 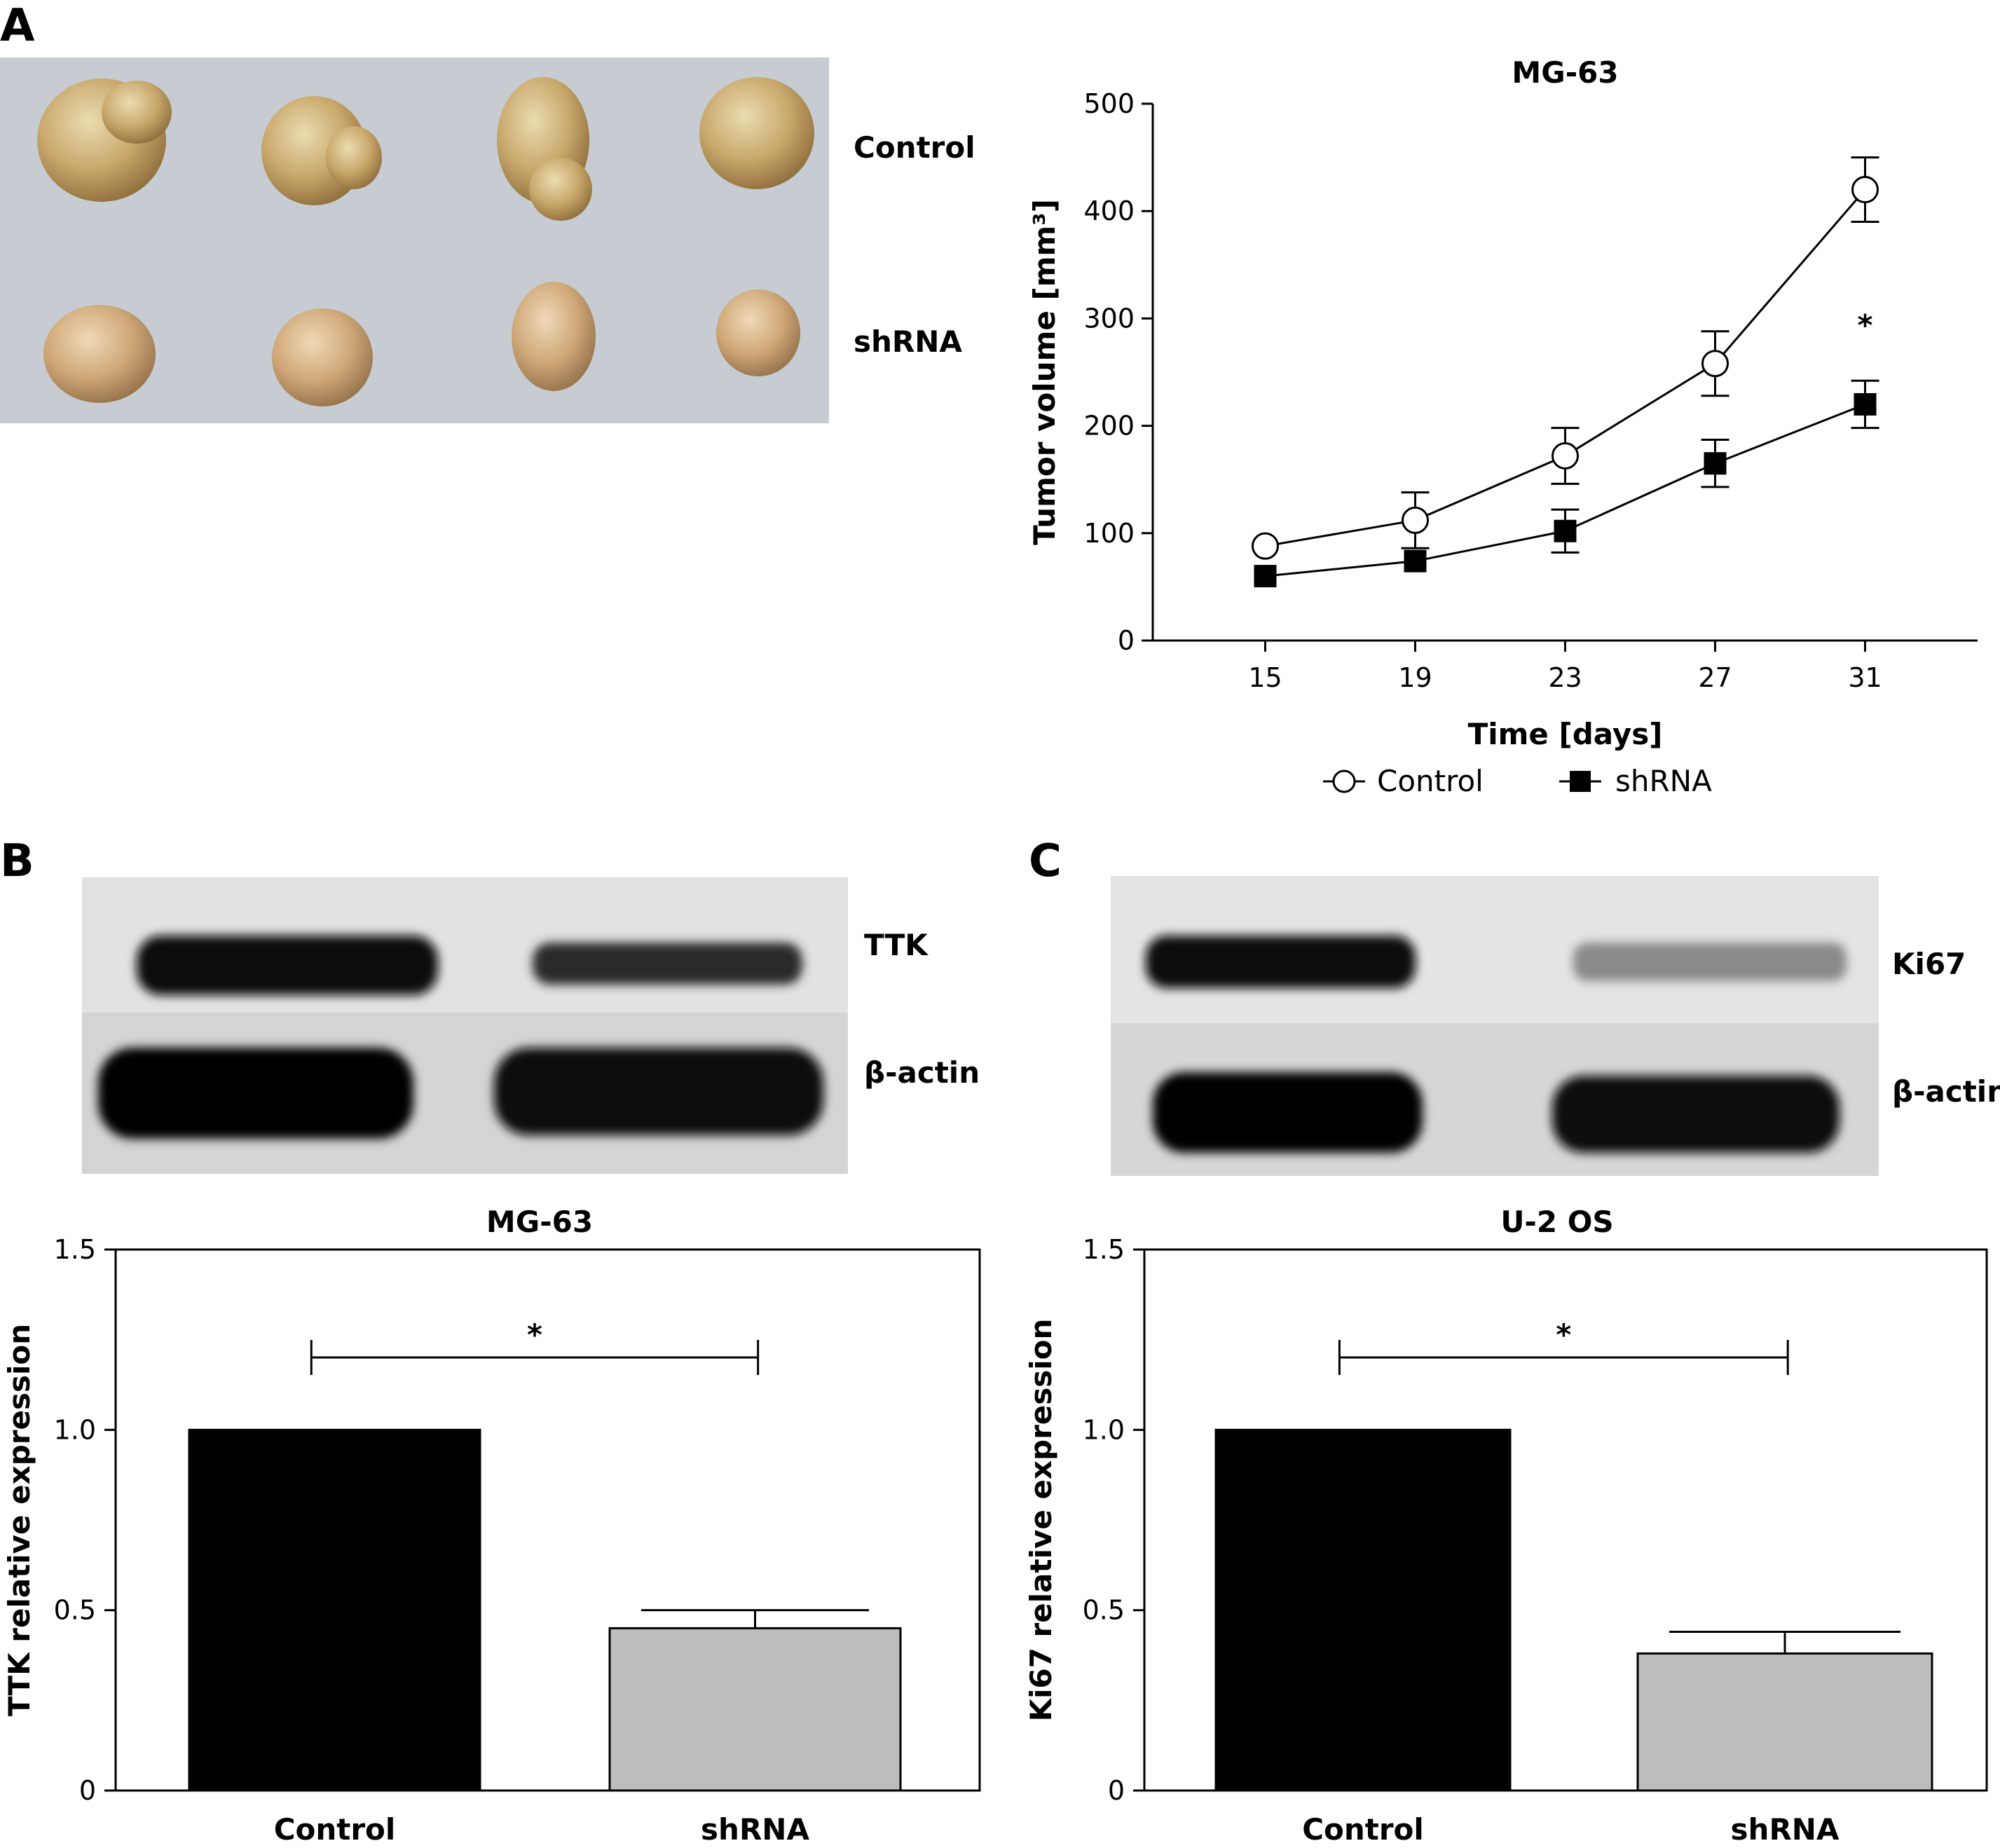 What do you see at coordinates (334, 1610) in the screenshot?
I see `ttk-bar-control` at bounding box center [334, 1610].